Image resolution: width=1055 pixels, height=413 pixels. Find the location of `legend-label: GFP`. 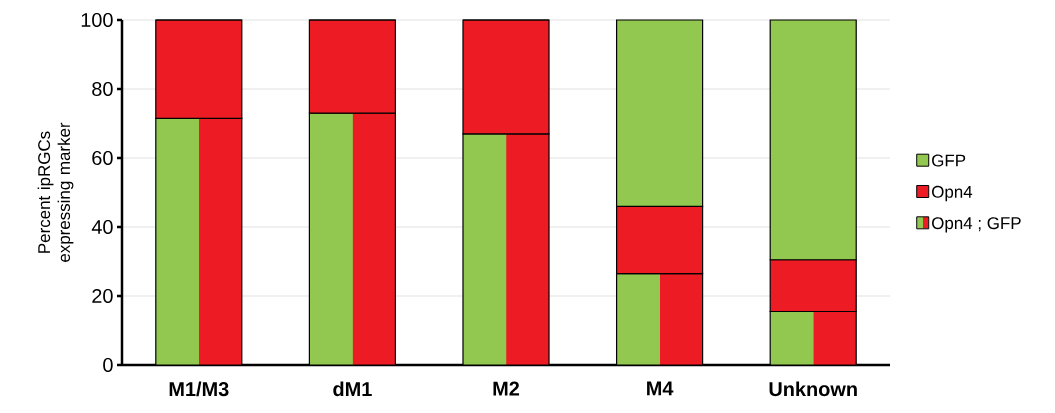

legend-label: GFP is located at coordinates (949, 160).